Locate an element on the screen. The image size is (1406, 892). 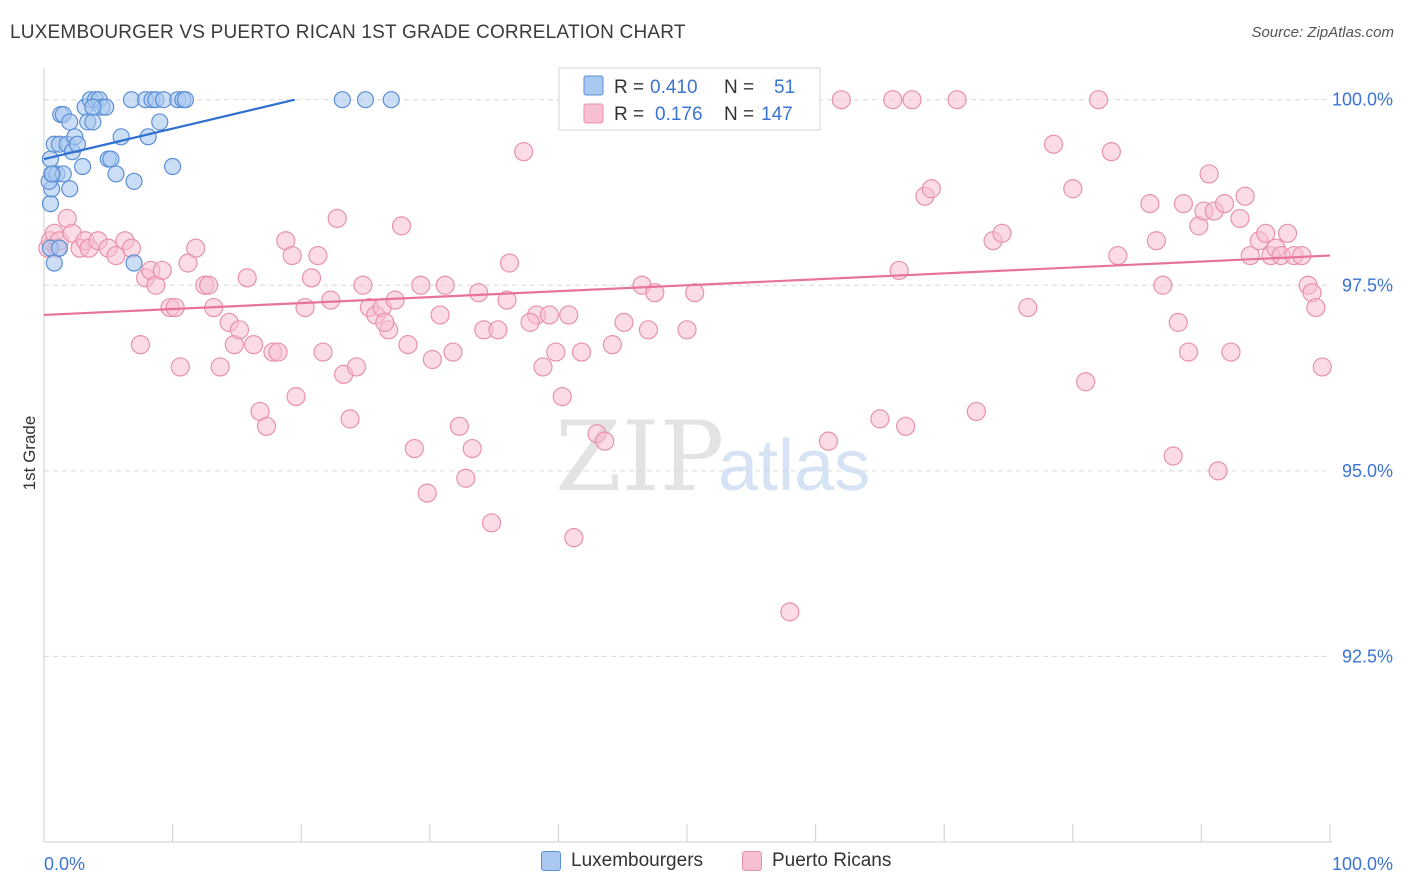
trend-line-puerto-ricans is located at coordinates (687, 285).